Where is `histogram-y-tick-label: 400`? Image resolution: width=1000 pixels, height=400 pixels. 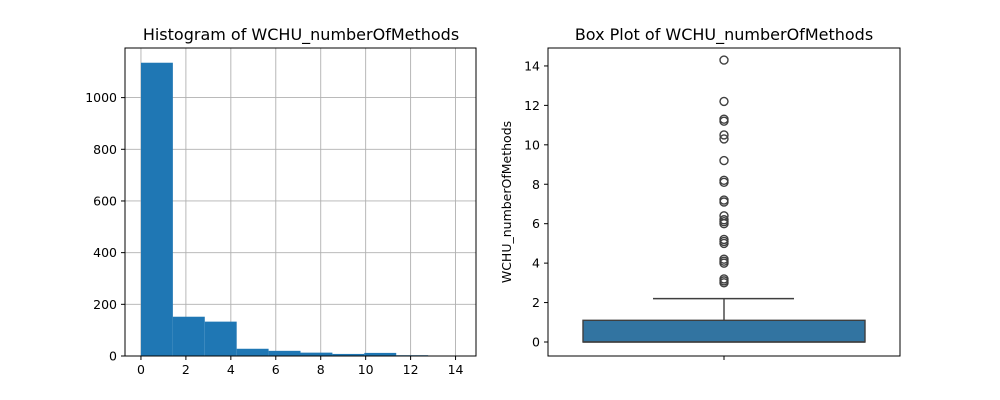
histogram-y-tick-label: 400 is located at coordinates (105, 252).